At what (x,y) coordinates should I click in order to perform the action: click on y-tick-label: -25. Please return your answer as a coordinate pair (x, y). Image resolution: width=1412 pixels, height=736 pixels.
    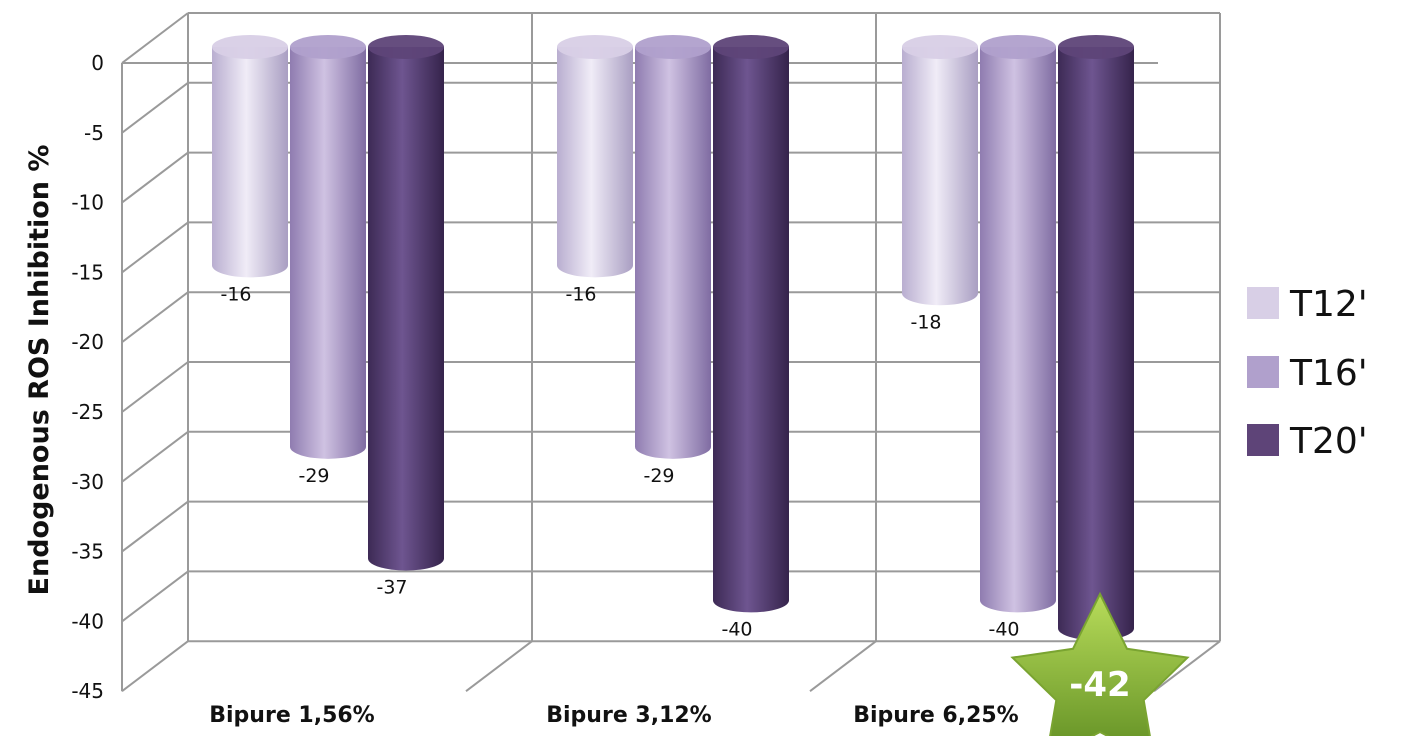
    Looking at the image, I should click on (87, 412).